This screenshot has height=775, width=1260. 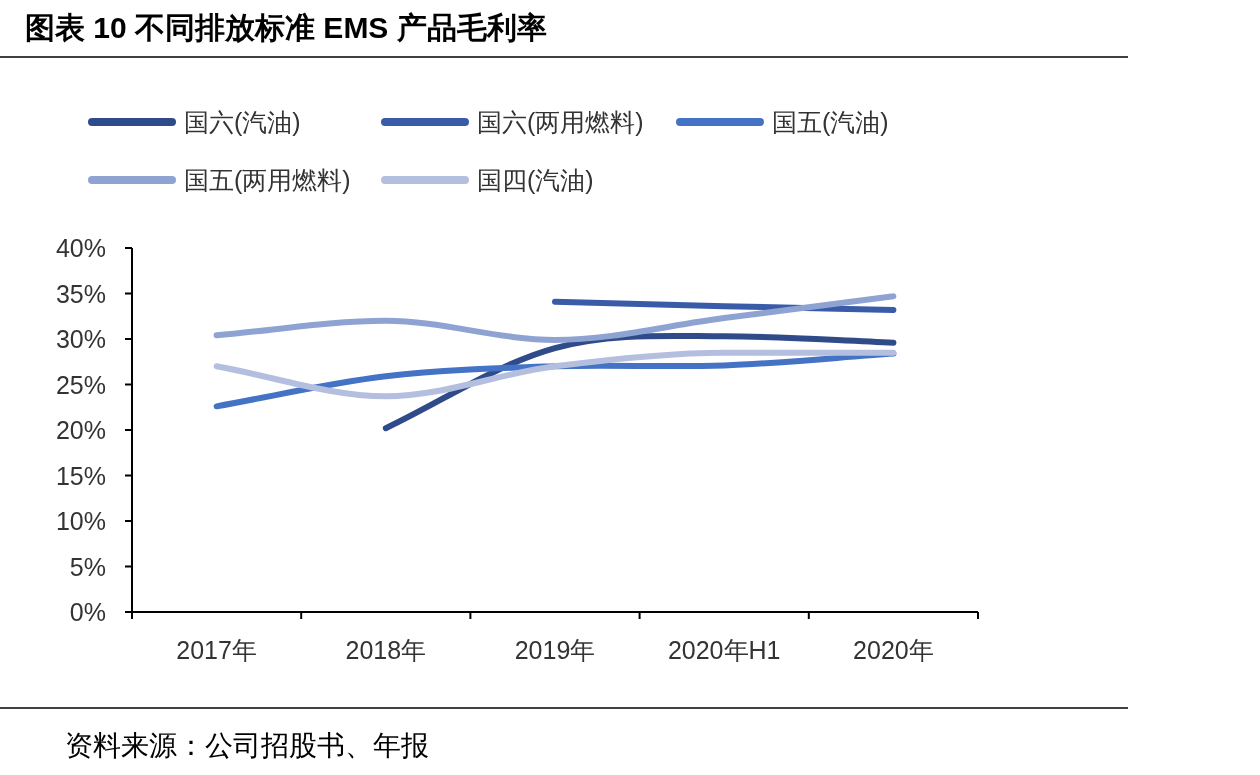 I want to click on y-tick-label: 30%, so click(x=80, y=339).